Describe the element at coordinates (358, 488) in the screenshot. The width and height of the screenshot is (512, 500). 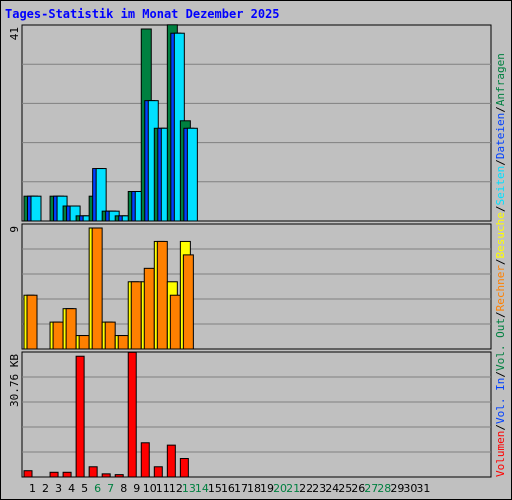
I see `x-tick-label-26: 26` at that location.